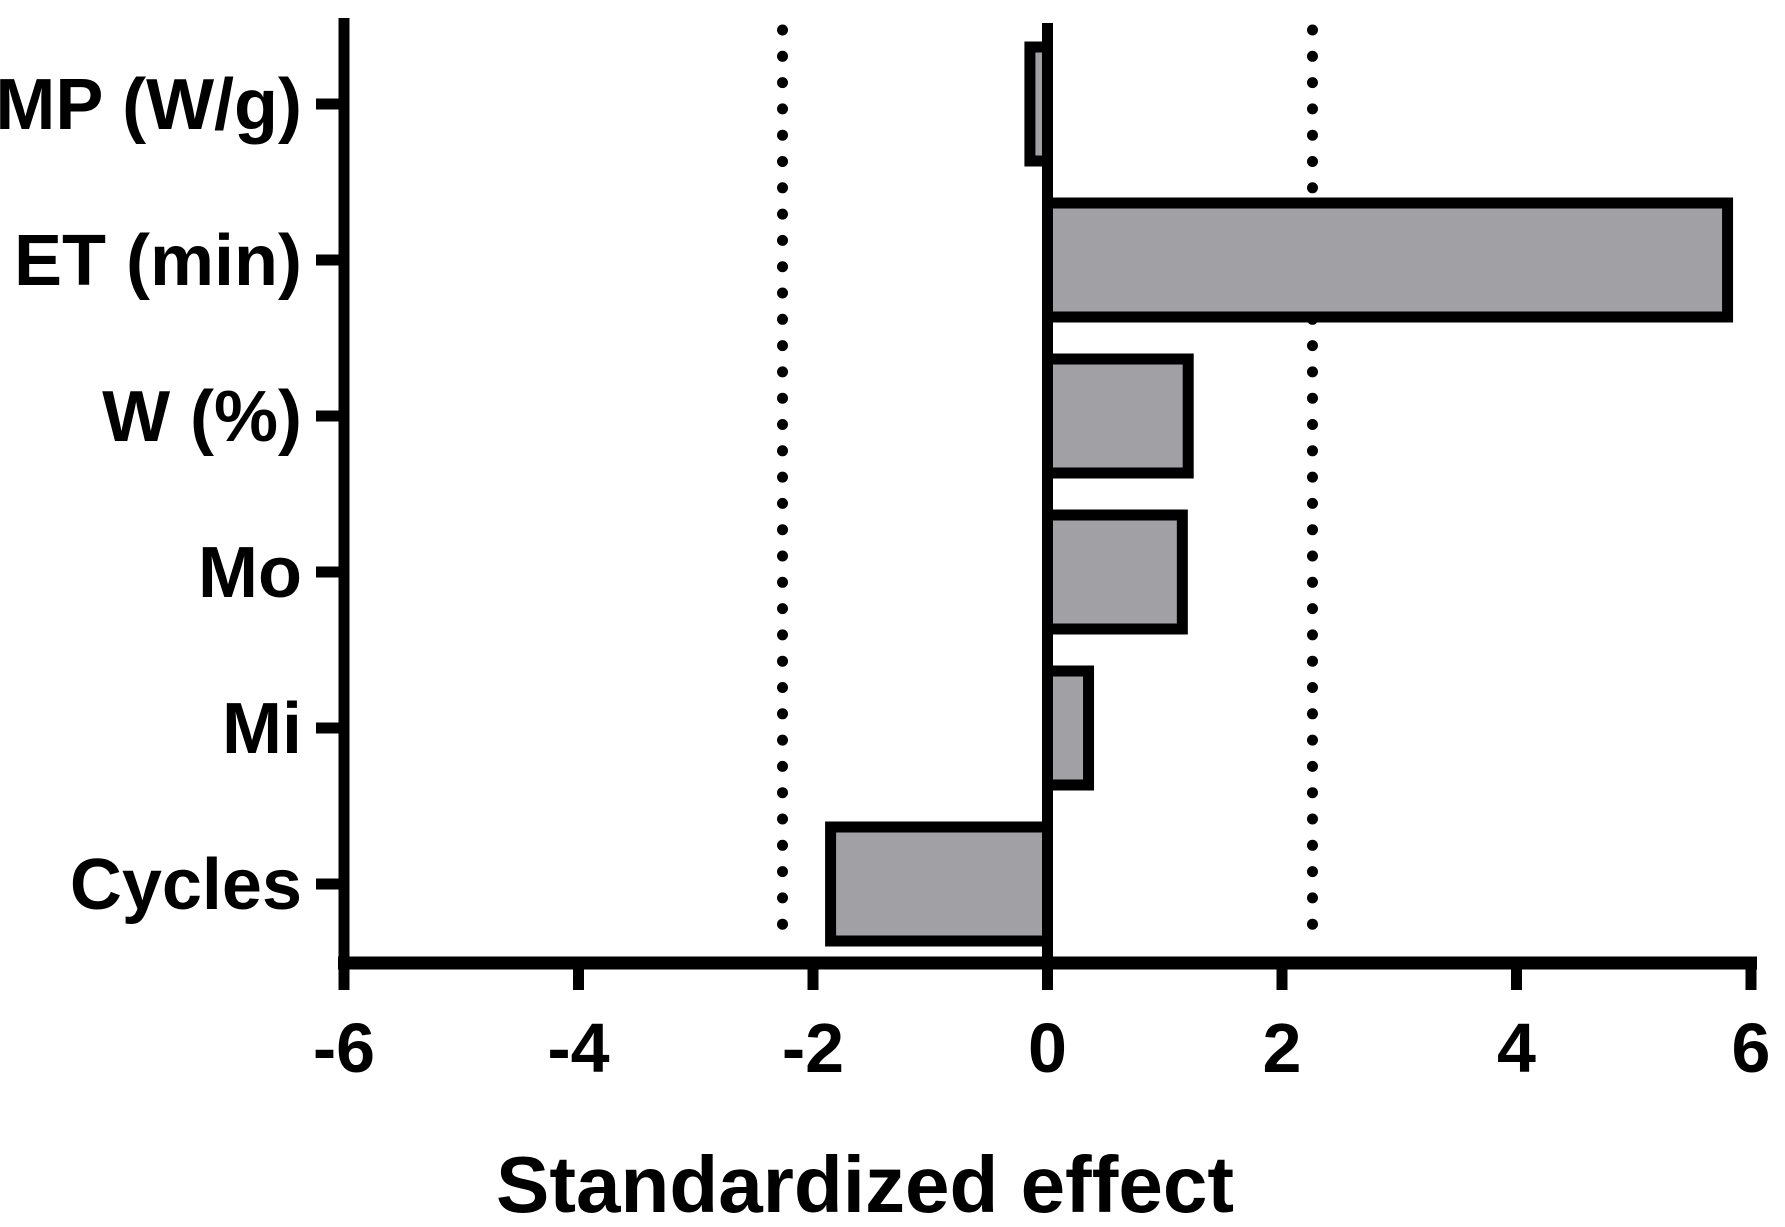 The width and height of the screenshot is (1785, 1227). Describe the element at coordinates (1388, 260) in the screenshot. I see `bar-et-min` at that location.